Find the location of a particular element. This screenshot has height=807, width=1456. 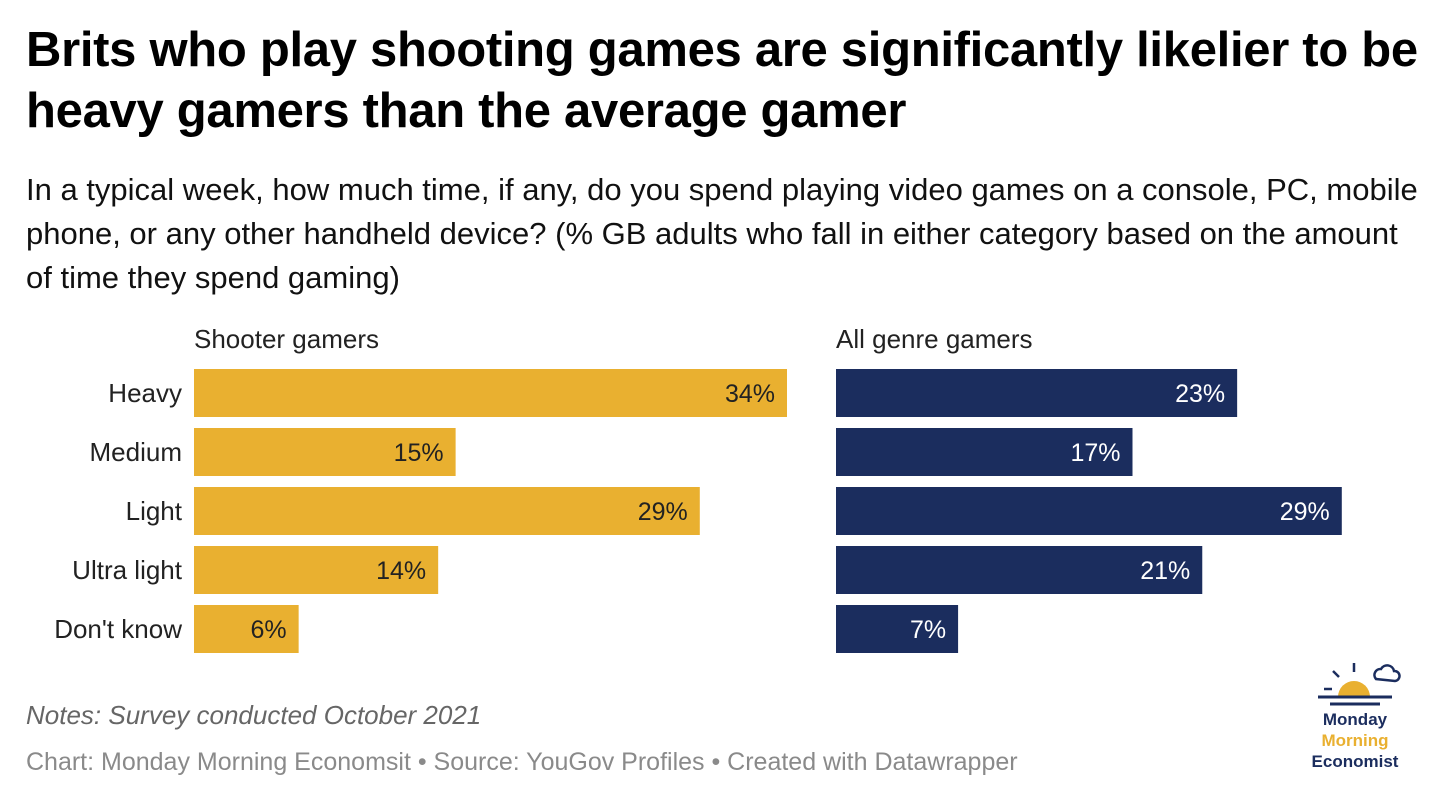

monday-morning-economist-logo: Monday Morning Economist is located at coordinates (1355, 717).